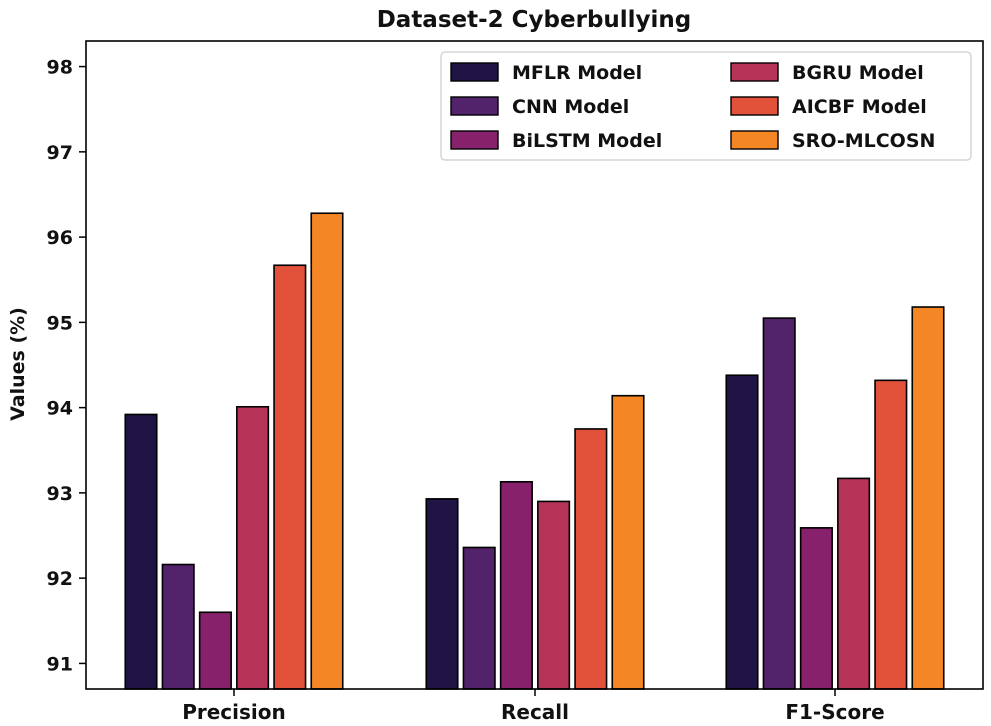 The height and width of the screenshot is (726, 991). Describe the element at coordinates (891, 534) in the screenshot. I see `bar-aicbf-model-f1-score` at that location.